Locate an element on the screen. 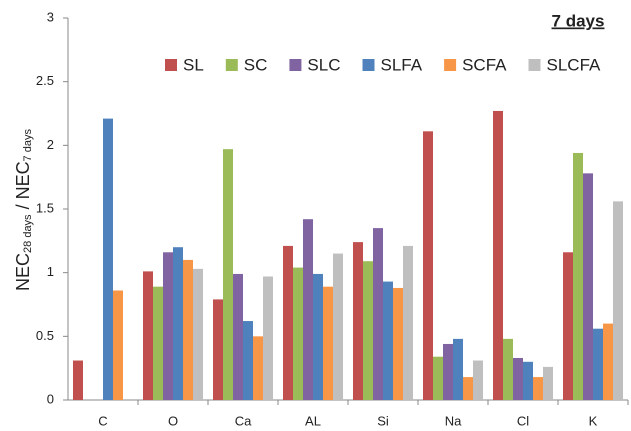  legend-label: SLCFA is located at coordinates (574, 64).